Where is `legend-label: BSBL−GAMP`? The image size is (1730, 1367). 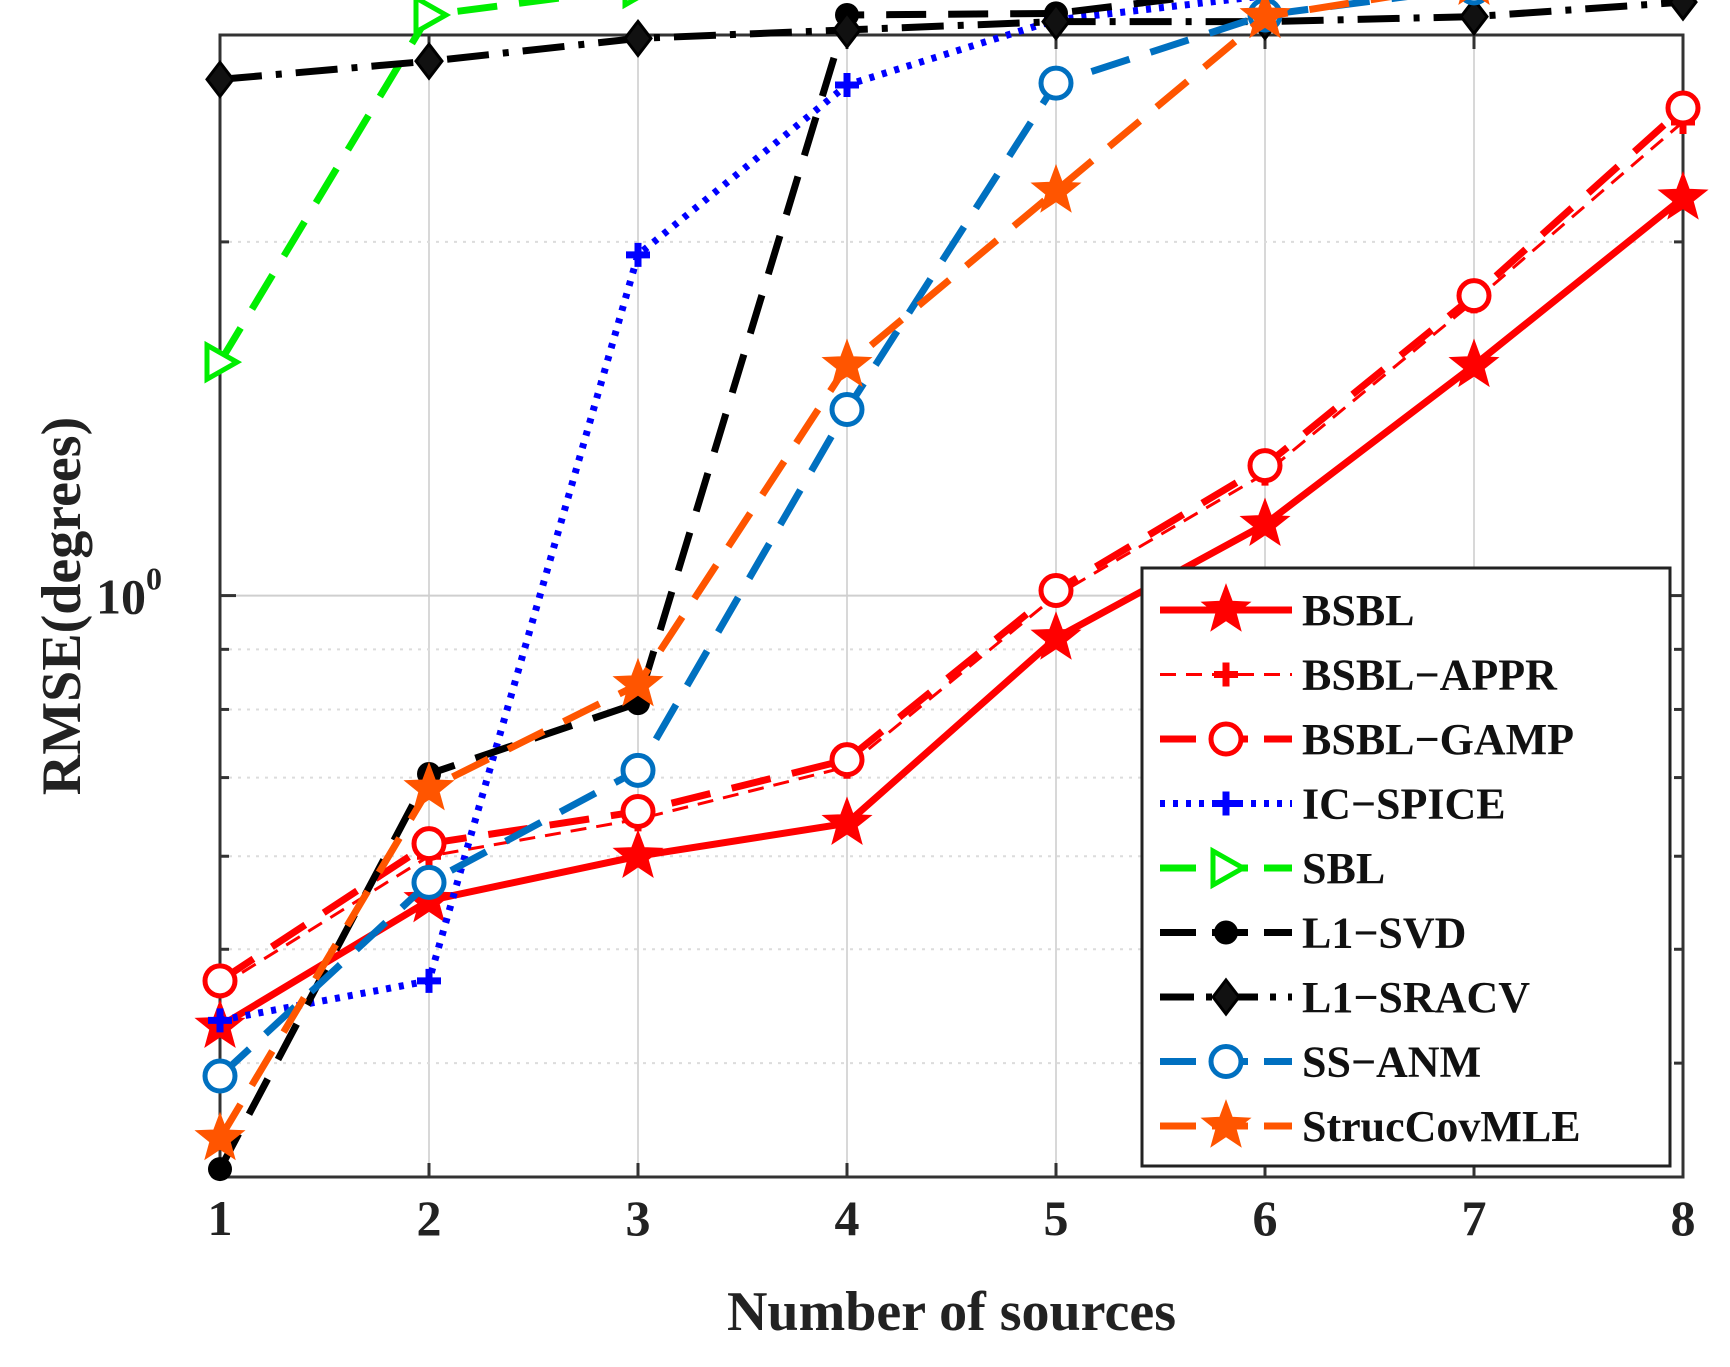
legend-label: BSBL−GAMP is located at coordinates (1438, 739).